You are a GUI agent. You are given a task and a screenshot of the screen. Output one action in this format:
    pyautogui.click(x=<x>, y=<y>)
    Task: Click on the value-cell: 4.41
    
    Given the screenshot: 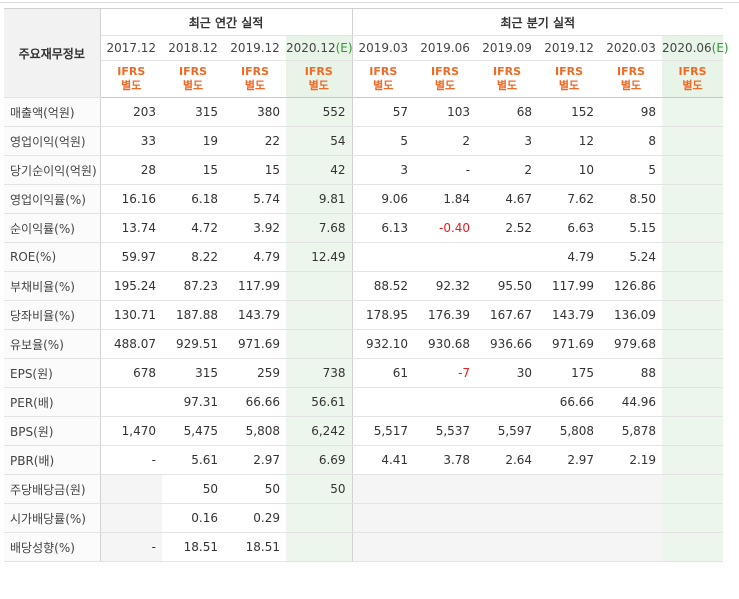 What is the action you would take?
    pyautogui.click(x=383, y=460)
    